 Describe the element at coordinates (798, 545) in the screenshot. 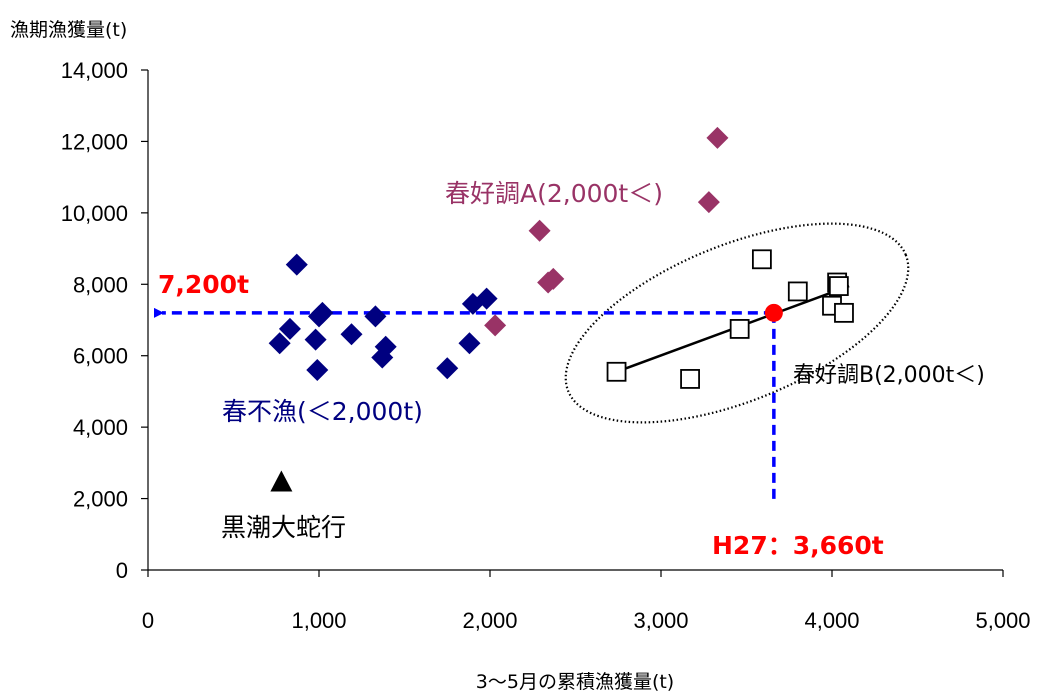

I see `x-value-annotation: H27：3,660t` at that location.